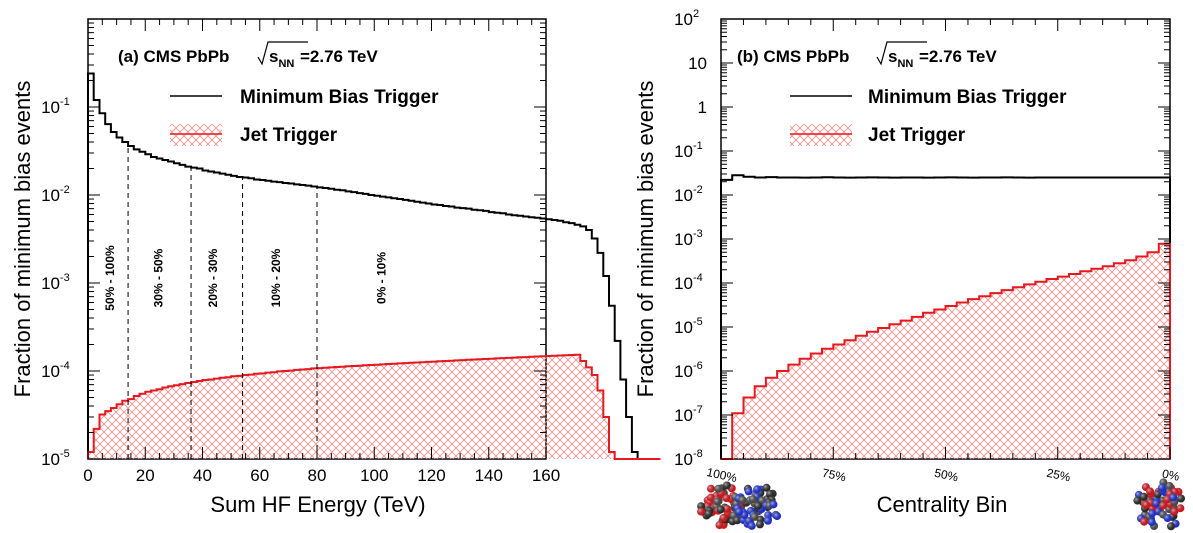 The image size is (1193, 533). I want to click on sqrt-symbol-b: sNN =2.76 TeV, so click(936, 55).